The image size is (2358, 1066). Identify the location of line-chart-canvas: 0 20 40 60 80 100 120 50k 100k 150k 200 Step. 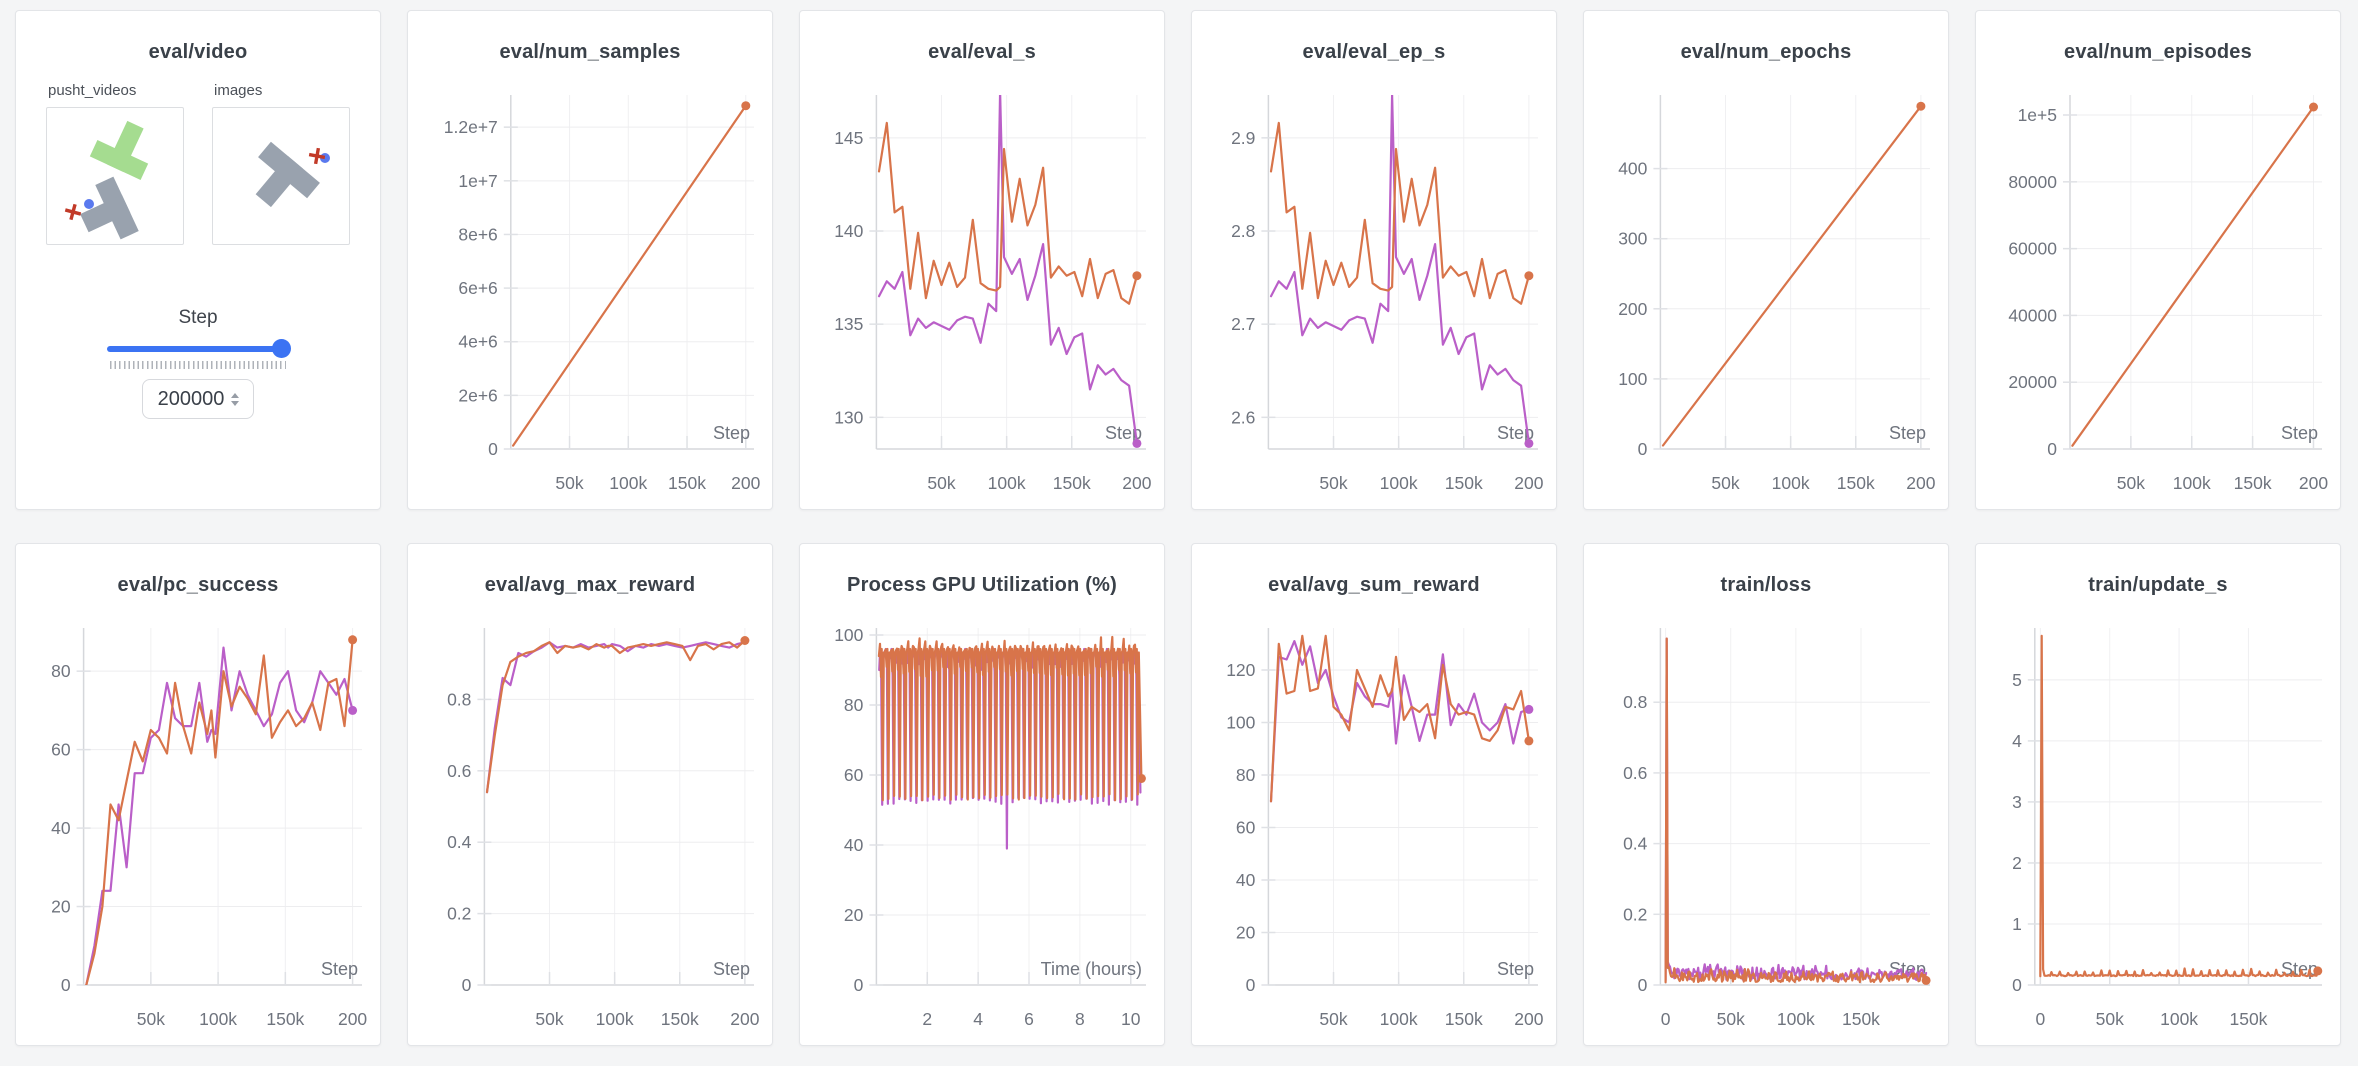
(1374, 823).